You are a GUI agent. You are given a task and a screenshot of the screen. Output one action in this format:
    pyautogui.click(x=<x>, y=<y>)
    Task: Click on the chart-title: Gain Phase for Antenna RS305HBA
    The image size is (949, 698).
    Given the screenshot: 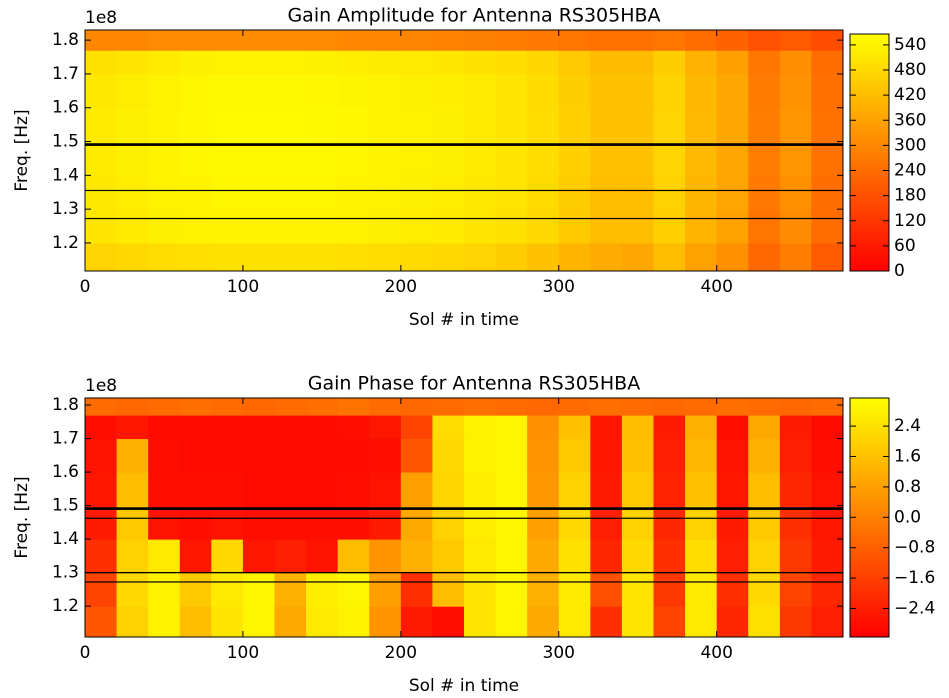 What is the action you would take?
    pyautogui.click(x=474, y=384)
    